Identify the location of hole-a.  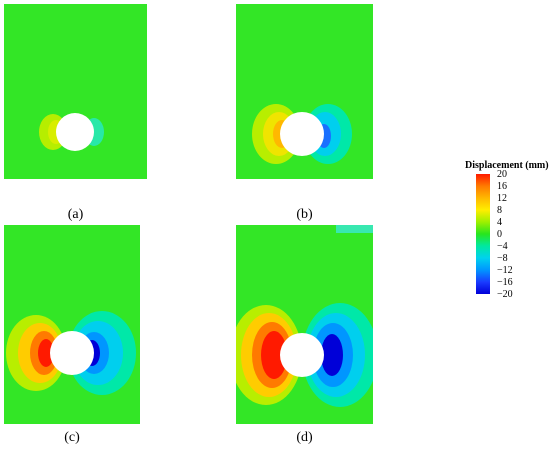
(75, 132).